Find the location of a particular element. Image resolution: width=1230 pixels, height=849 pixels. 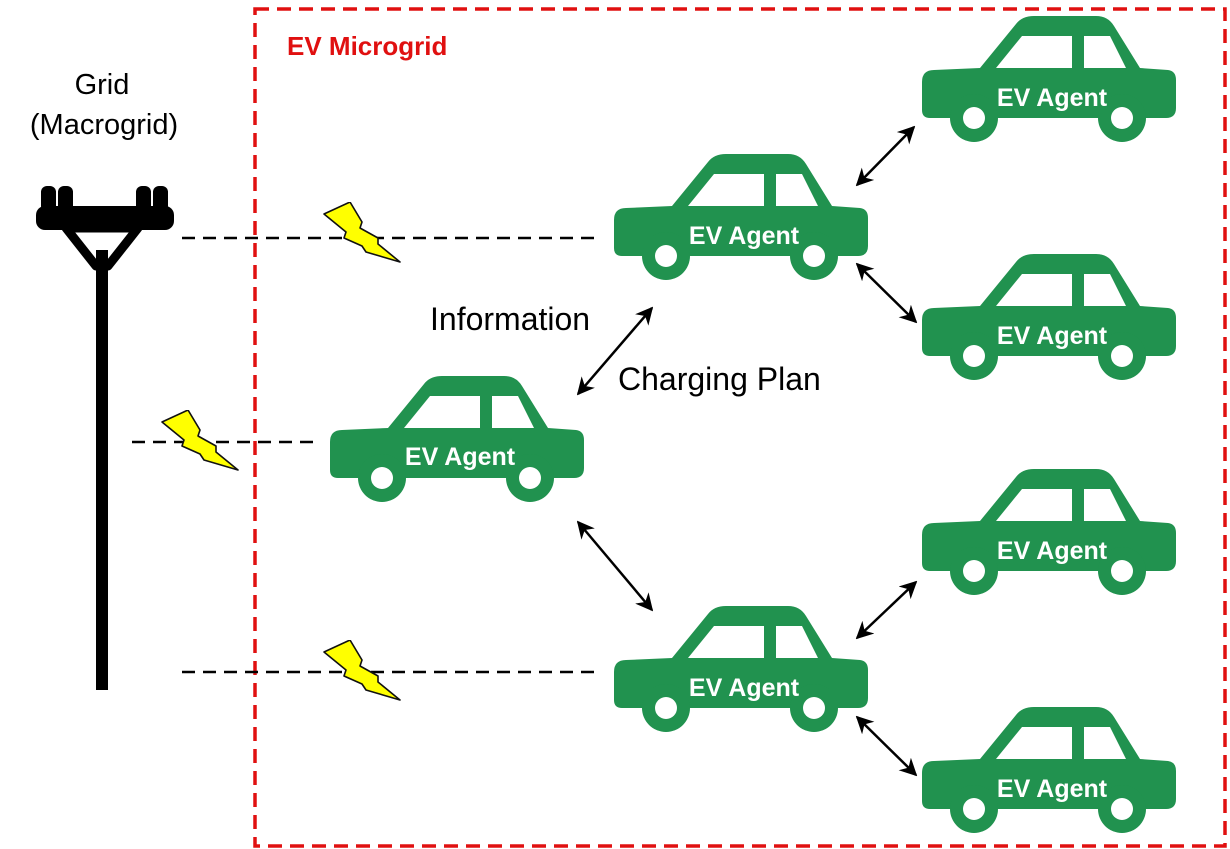

grid-sublabel: (Macrogrid) is located at coordinates (104, 125).